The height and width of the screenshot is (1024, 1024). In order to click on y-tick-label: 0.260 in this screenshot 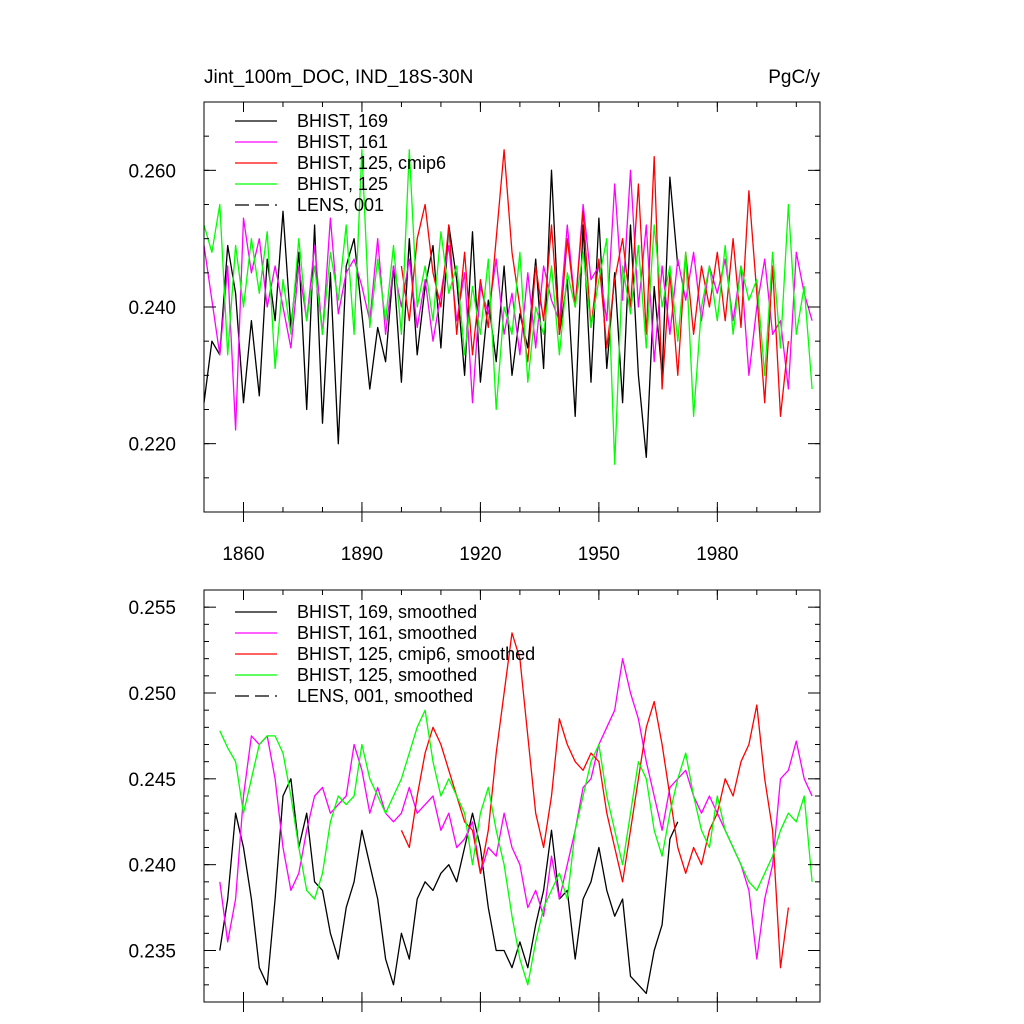, I will do `click(152, 171)`.